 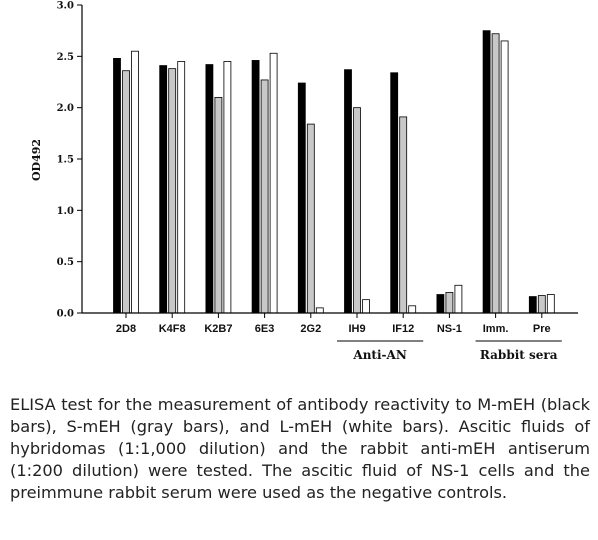 I want to click on x-axis: 2D8 K4F8 K2B7 6E3 2G2 IH9 IF12 NS-1 Imm. Pre, so click(x=330, y=323).